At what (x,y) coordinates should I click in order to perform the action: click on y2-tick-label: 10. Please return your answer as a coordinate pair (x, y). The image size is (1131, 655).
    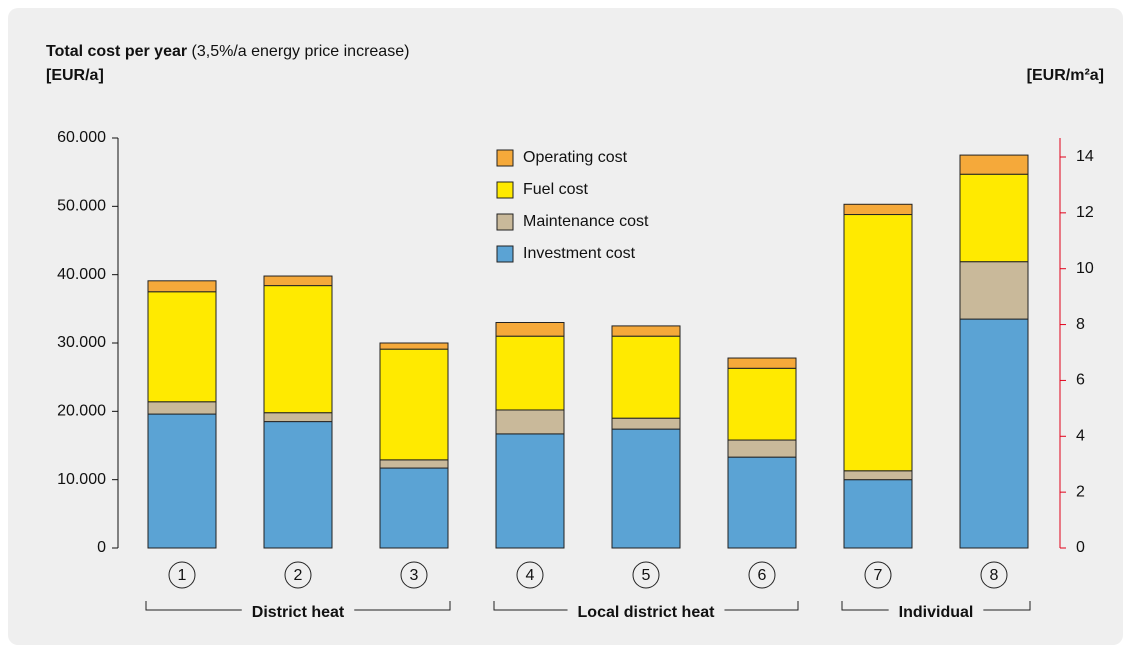
    Looking at the image, I should click on (1085, 268).